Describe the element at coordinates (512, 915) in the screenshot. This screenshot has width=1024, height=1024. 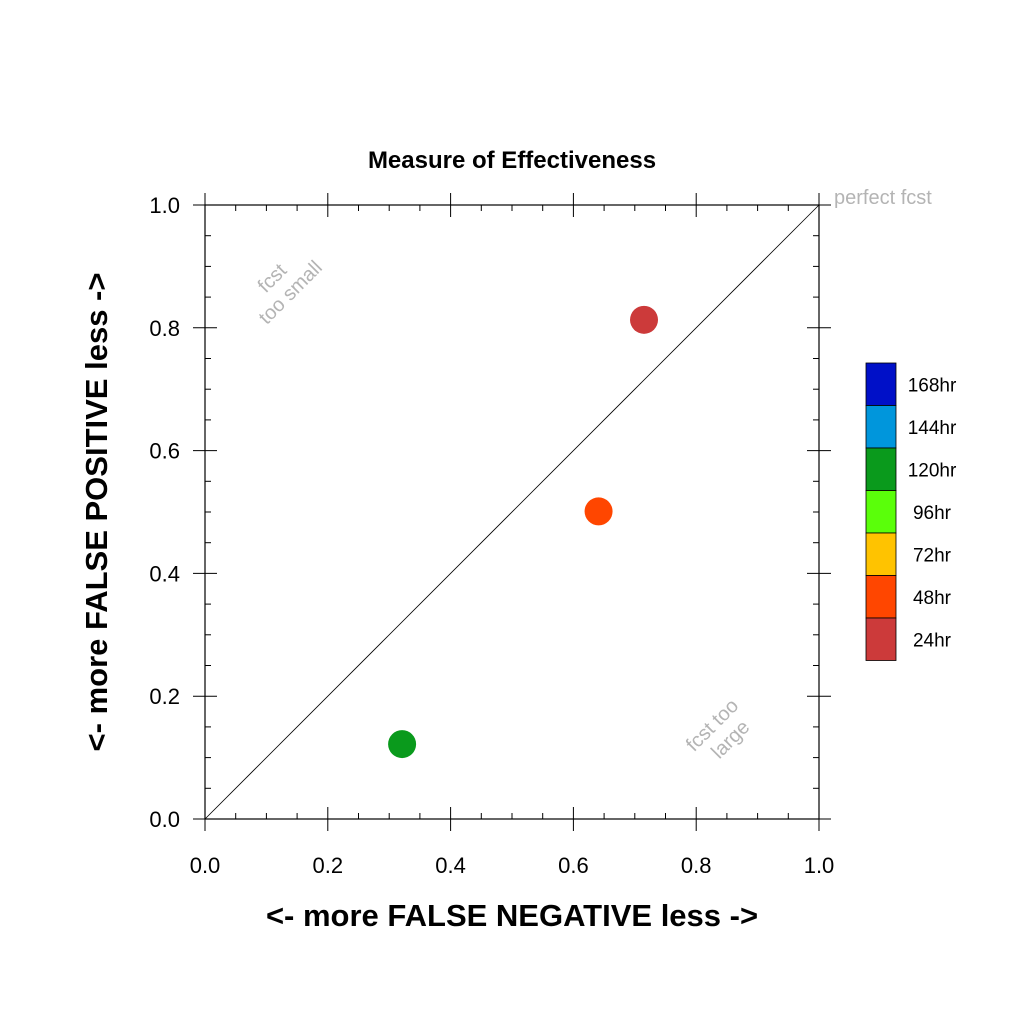
I see `x-axis-label: <- more FALSE NEGATIVE less ->` at that location.